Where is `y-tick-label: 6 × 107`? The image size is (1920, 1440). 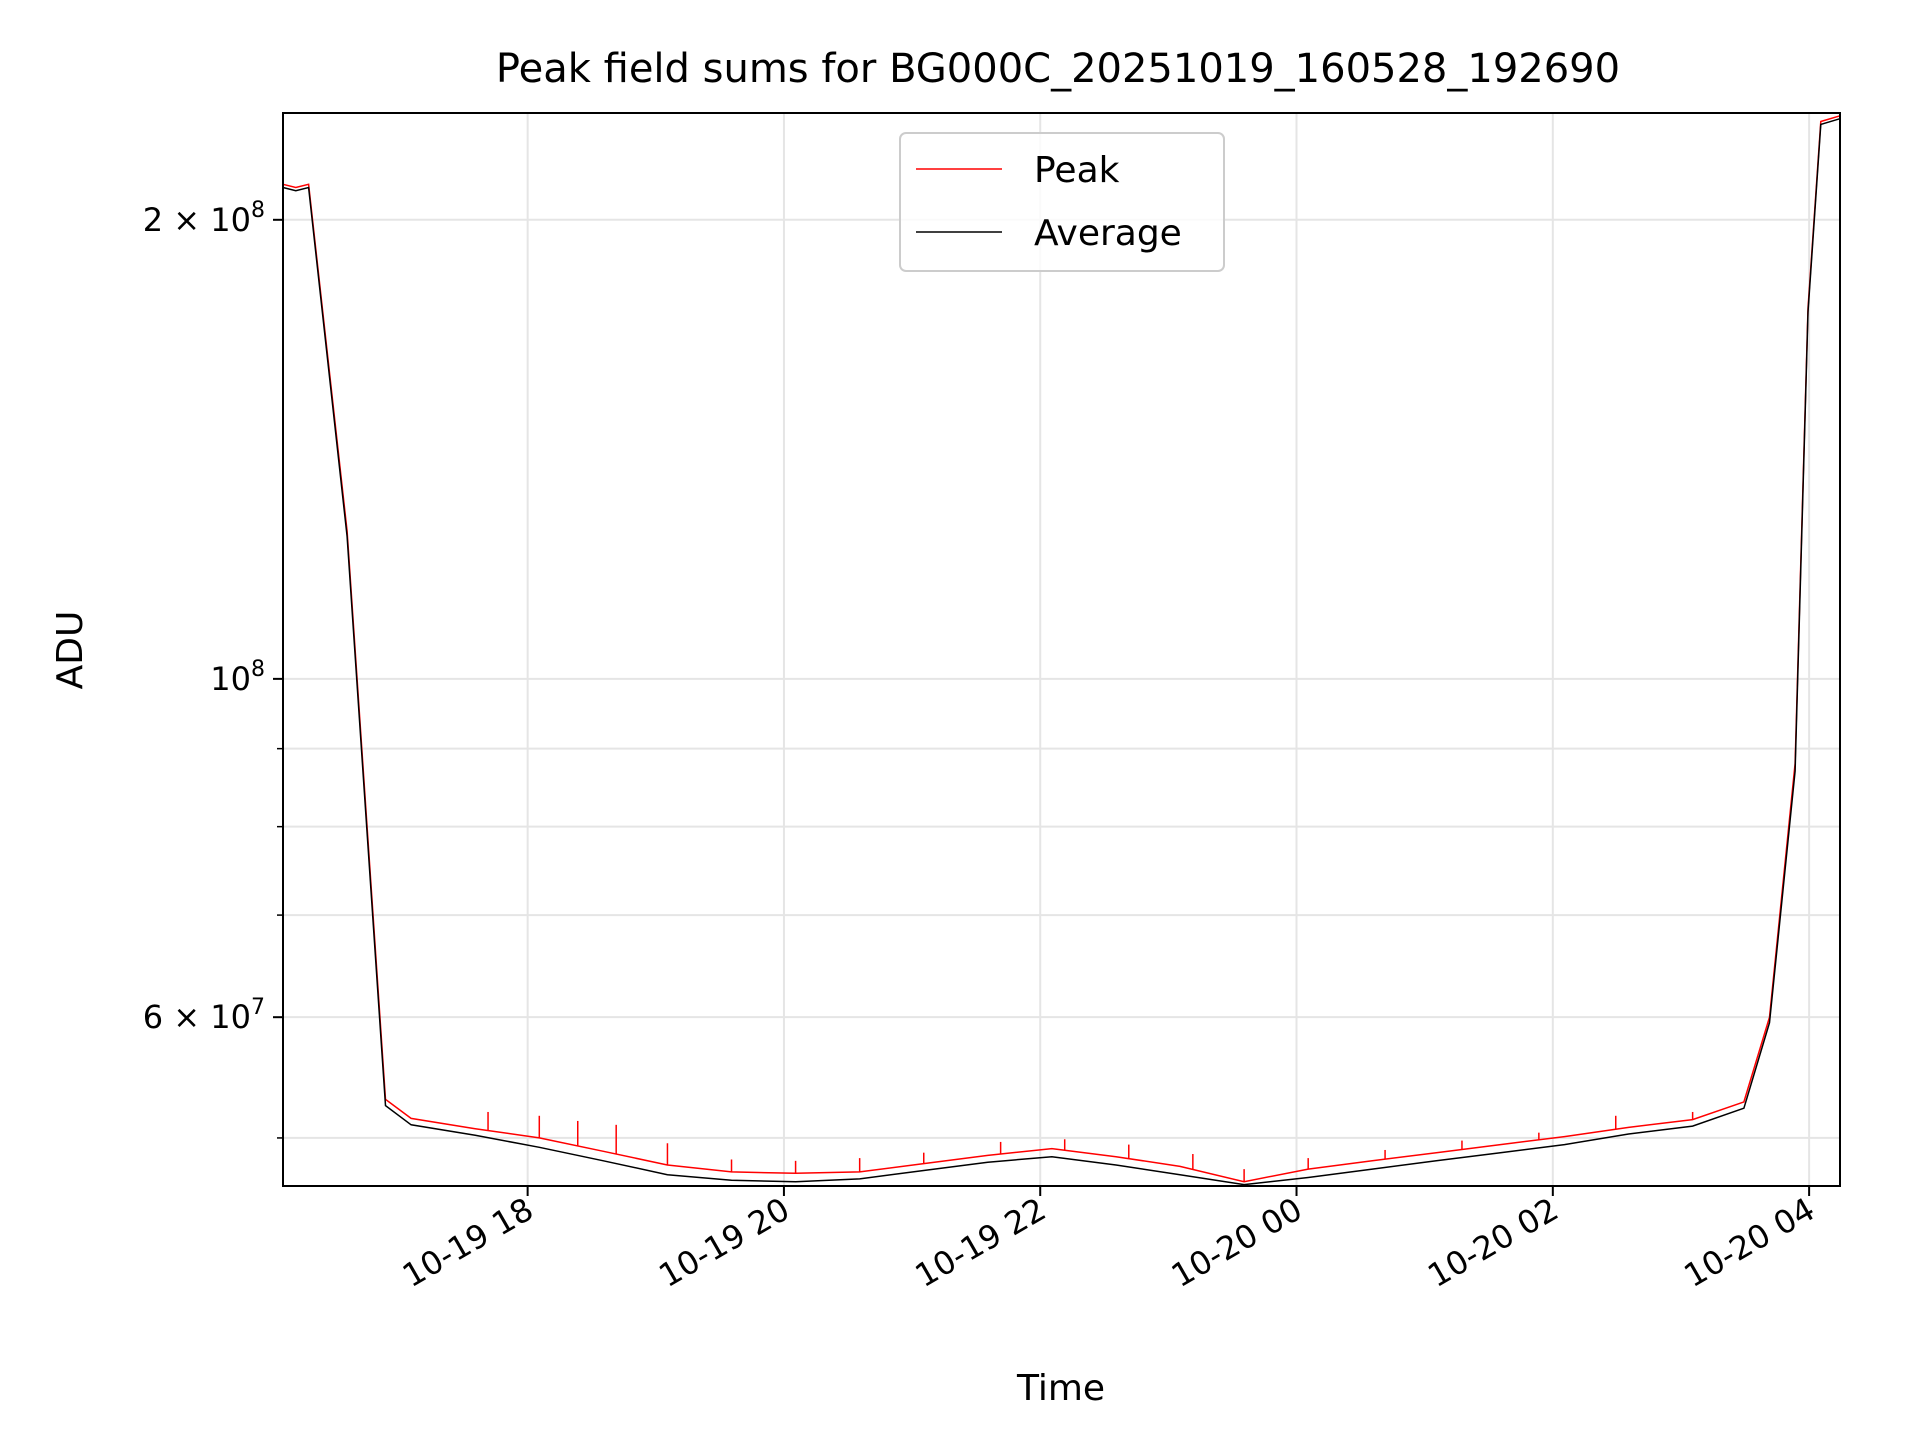 y-tick-label: 6 × 107 is located at coordinates (204, 1015).